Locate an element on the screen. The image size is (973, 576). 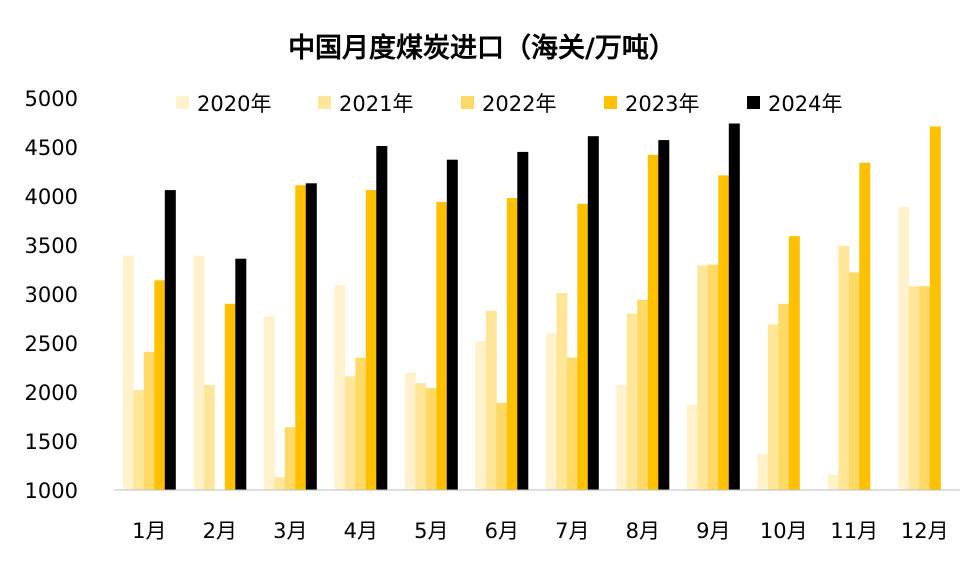
y-tick-label: 1000 is located at coordinates (51, 491).